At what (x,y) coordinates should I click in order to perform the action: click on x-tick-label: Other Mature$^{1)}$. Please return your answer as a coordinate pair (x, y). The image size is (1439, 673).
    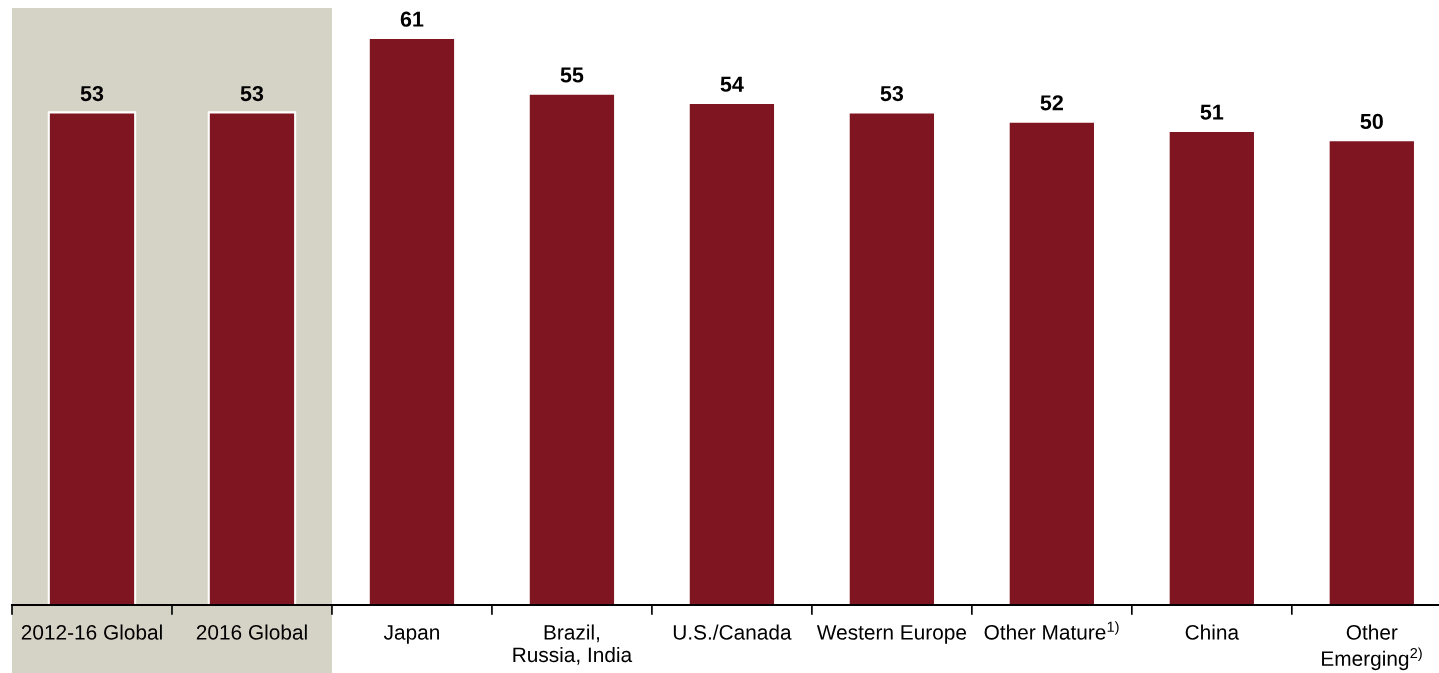
    Looking at the image, I should click on (1051, 630).